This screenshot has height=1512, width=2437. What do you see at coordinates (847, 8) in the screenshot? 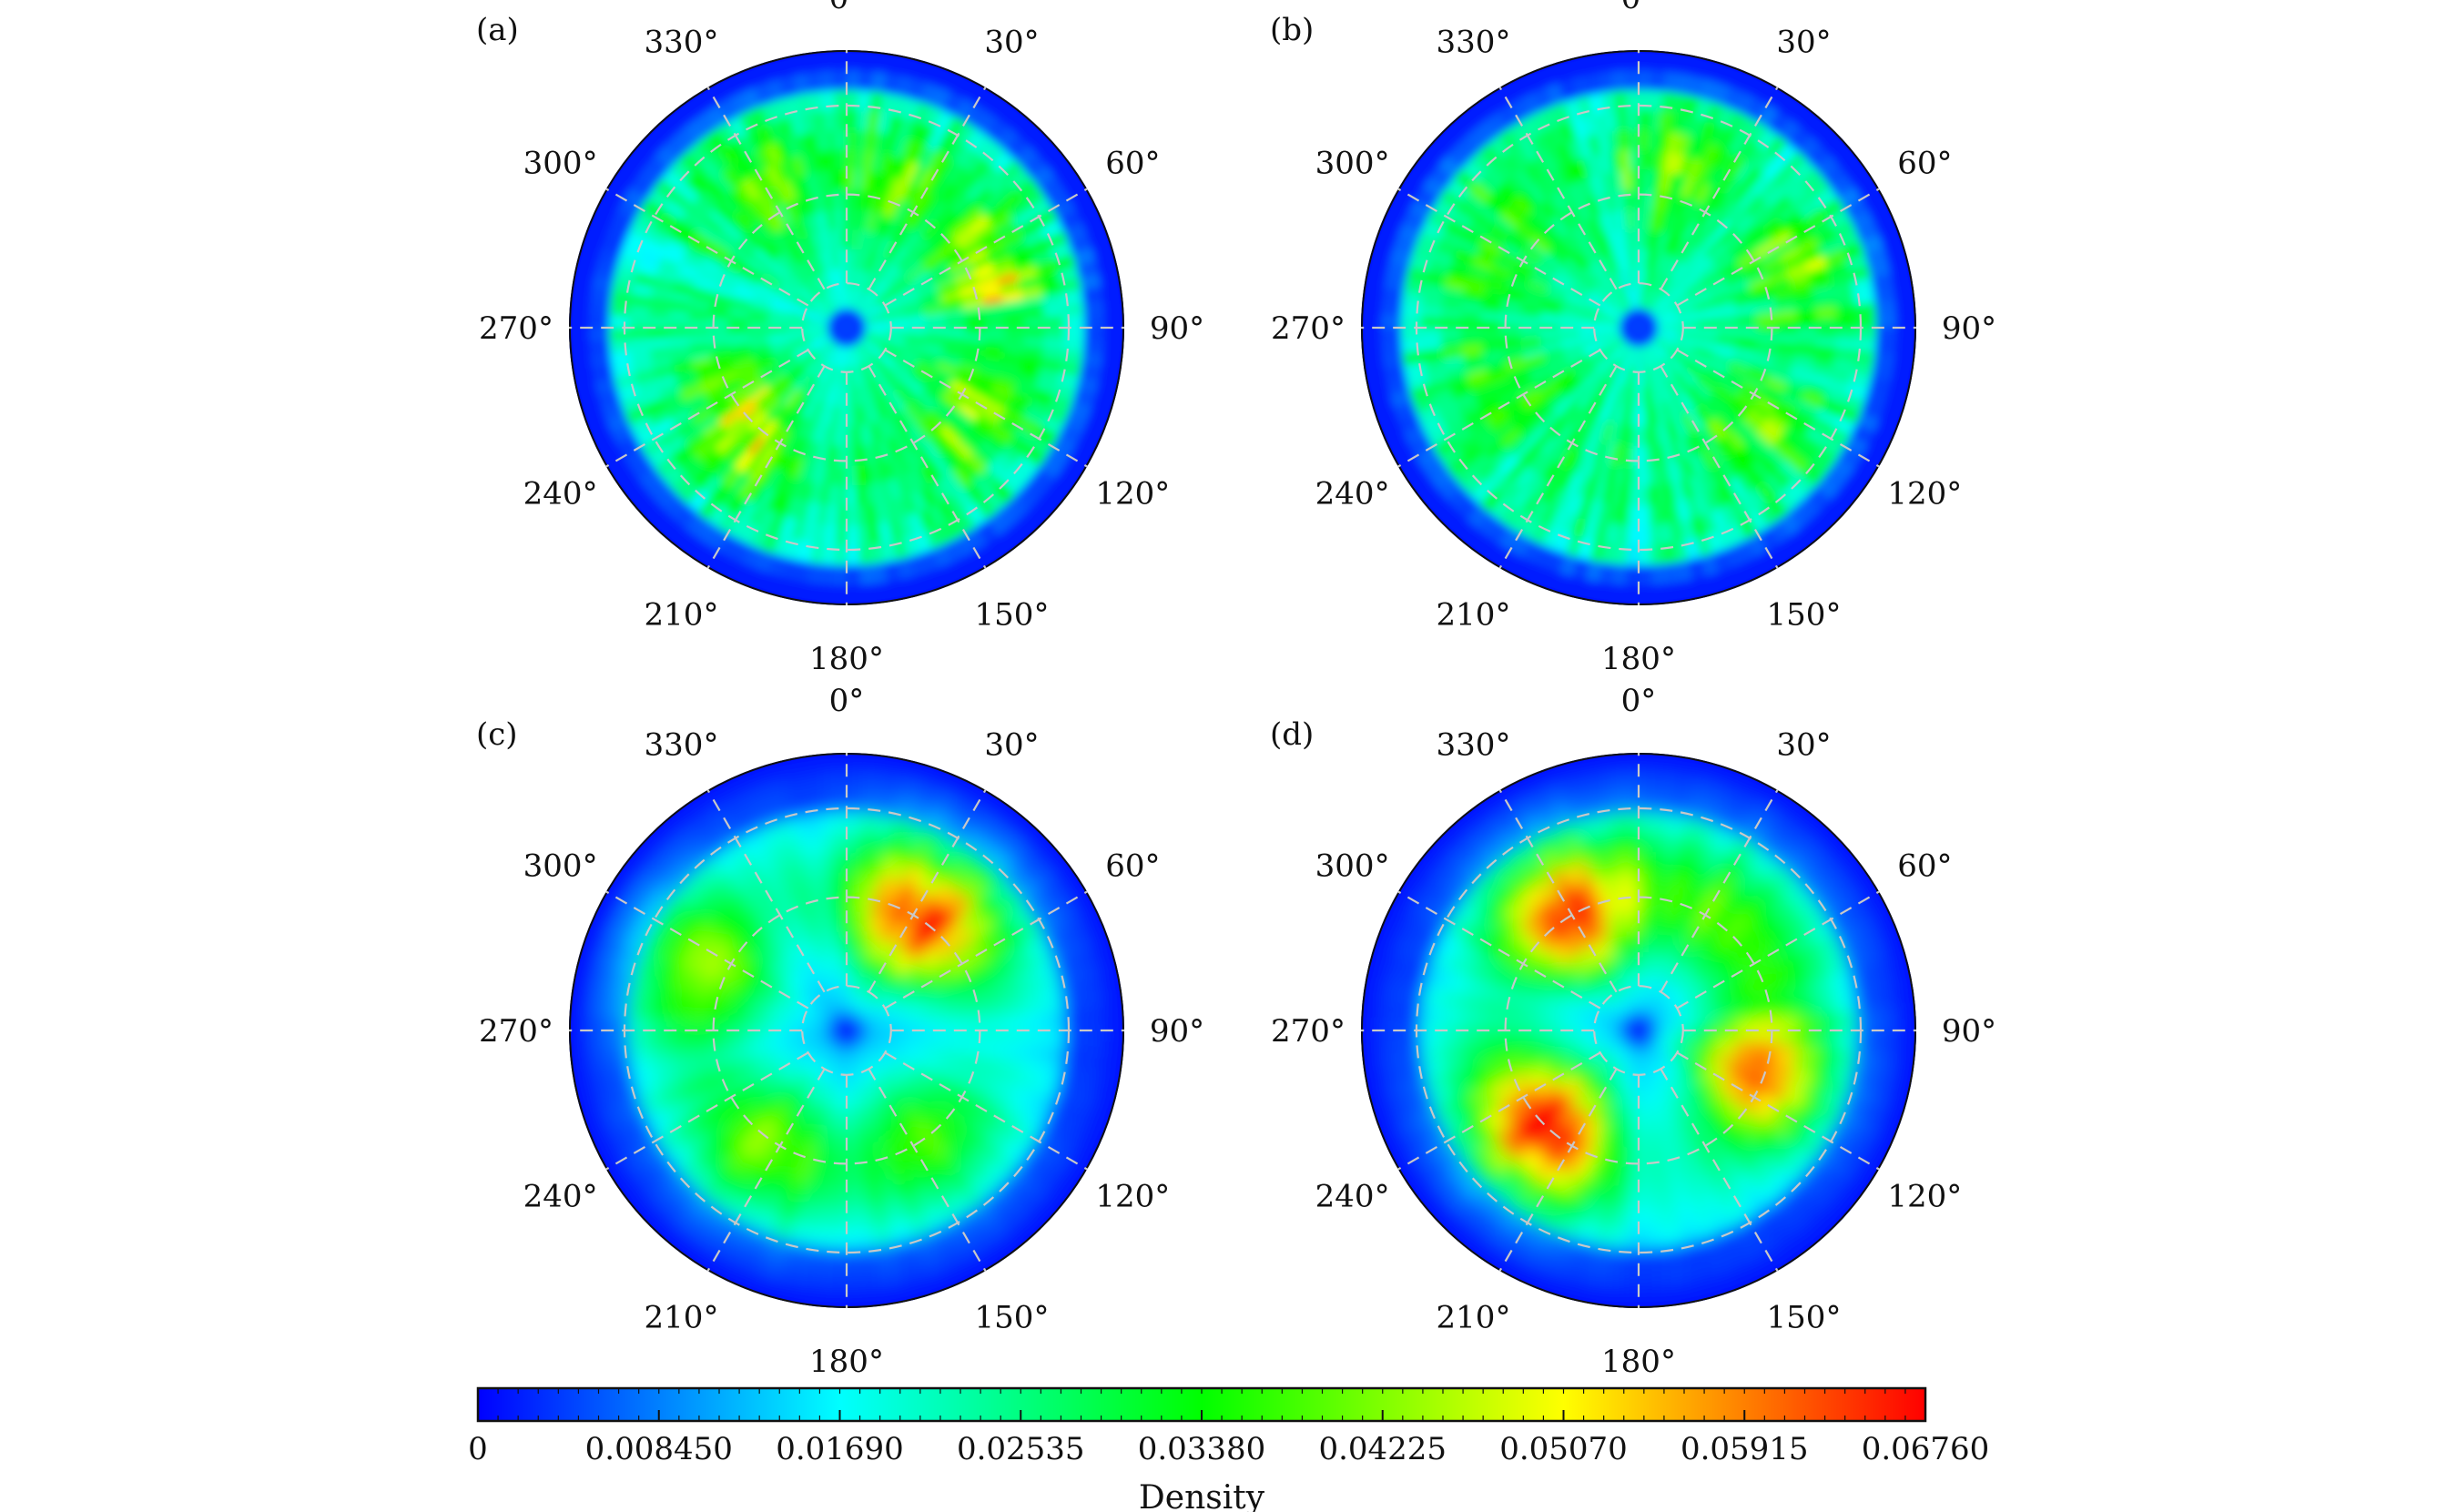
I see `angle-tick-label: 0°` at bounding box center [847, 8].